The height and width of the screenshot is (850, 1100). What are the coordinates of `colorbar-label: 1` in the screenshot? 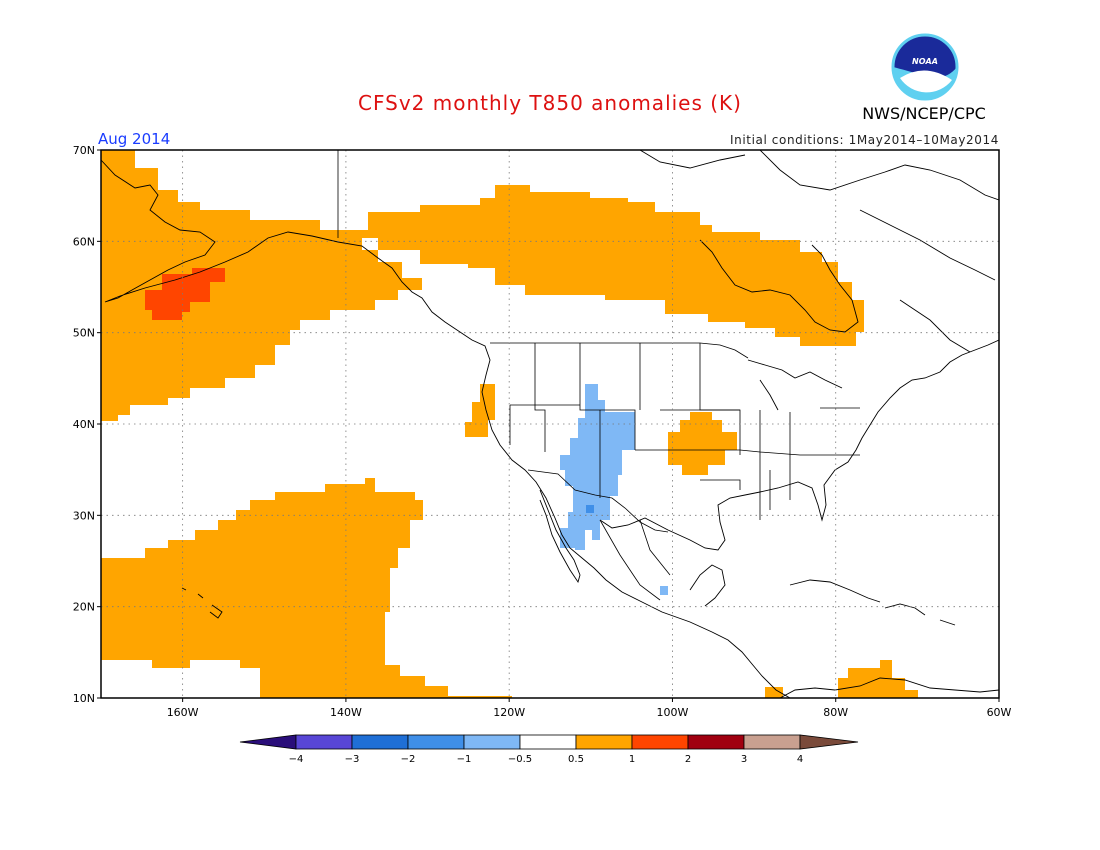 It's located at (632, 759).